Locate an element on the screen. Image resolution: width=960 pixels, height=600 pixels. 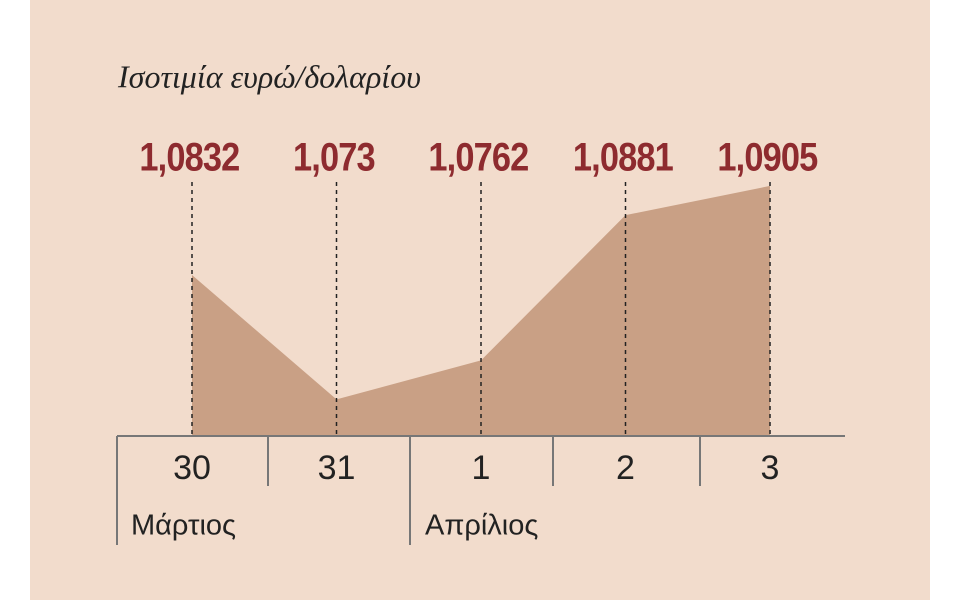
value-label: 1,0905 is located at coordinates (767, 156).